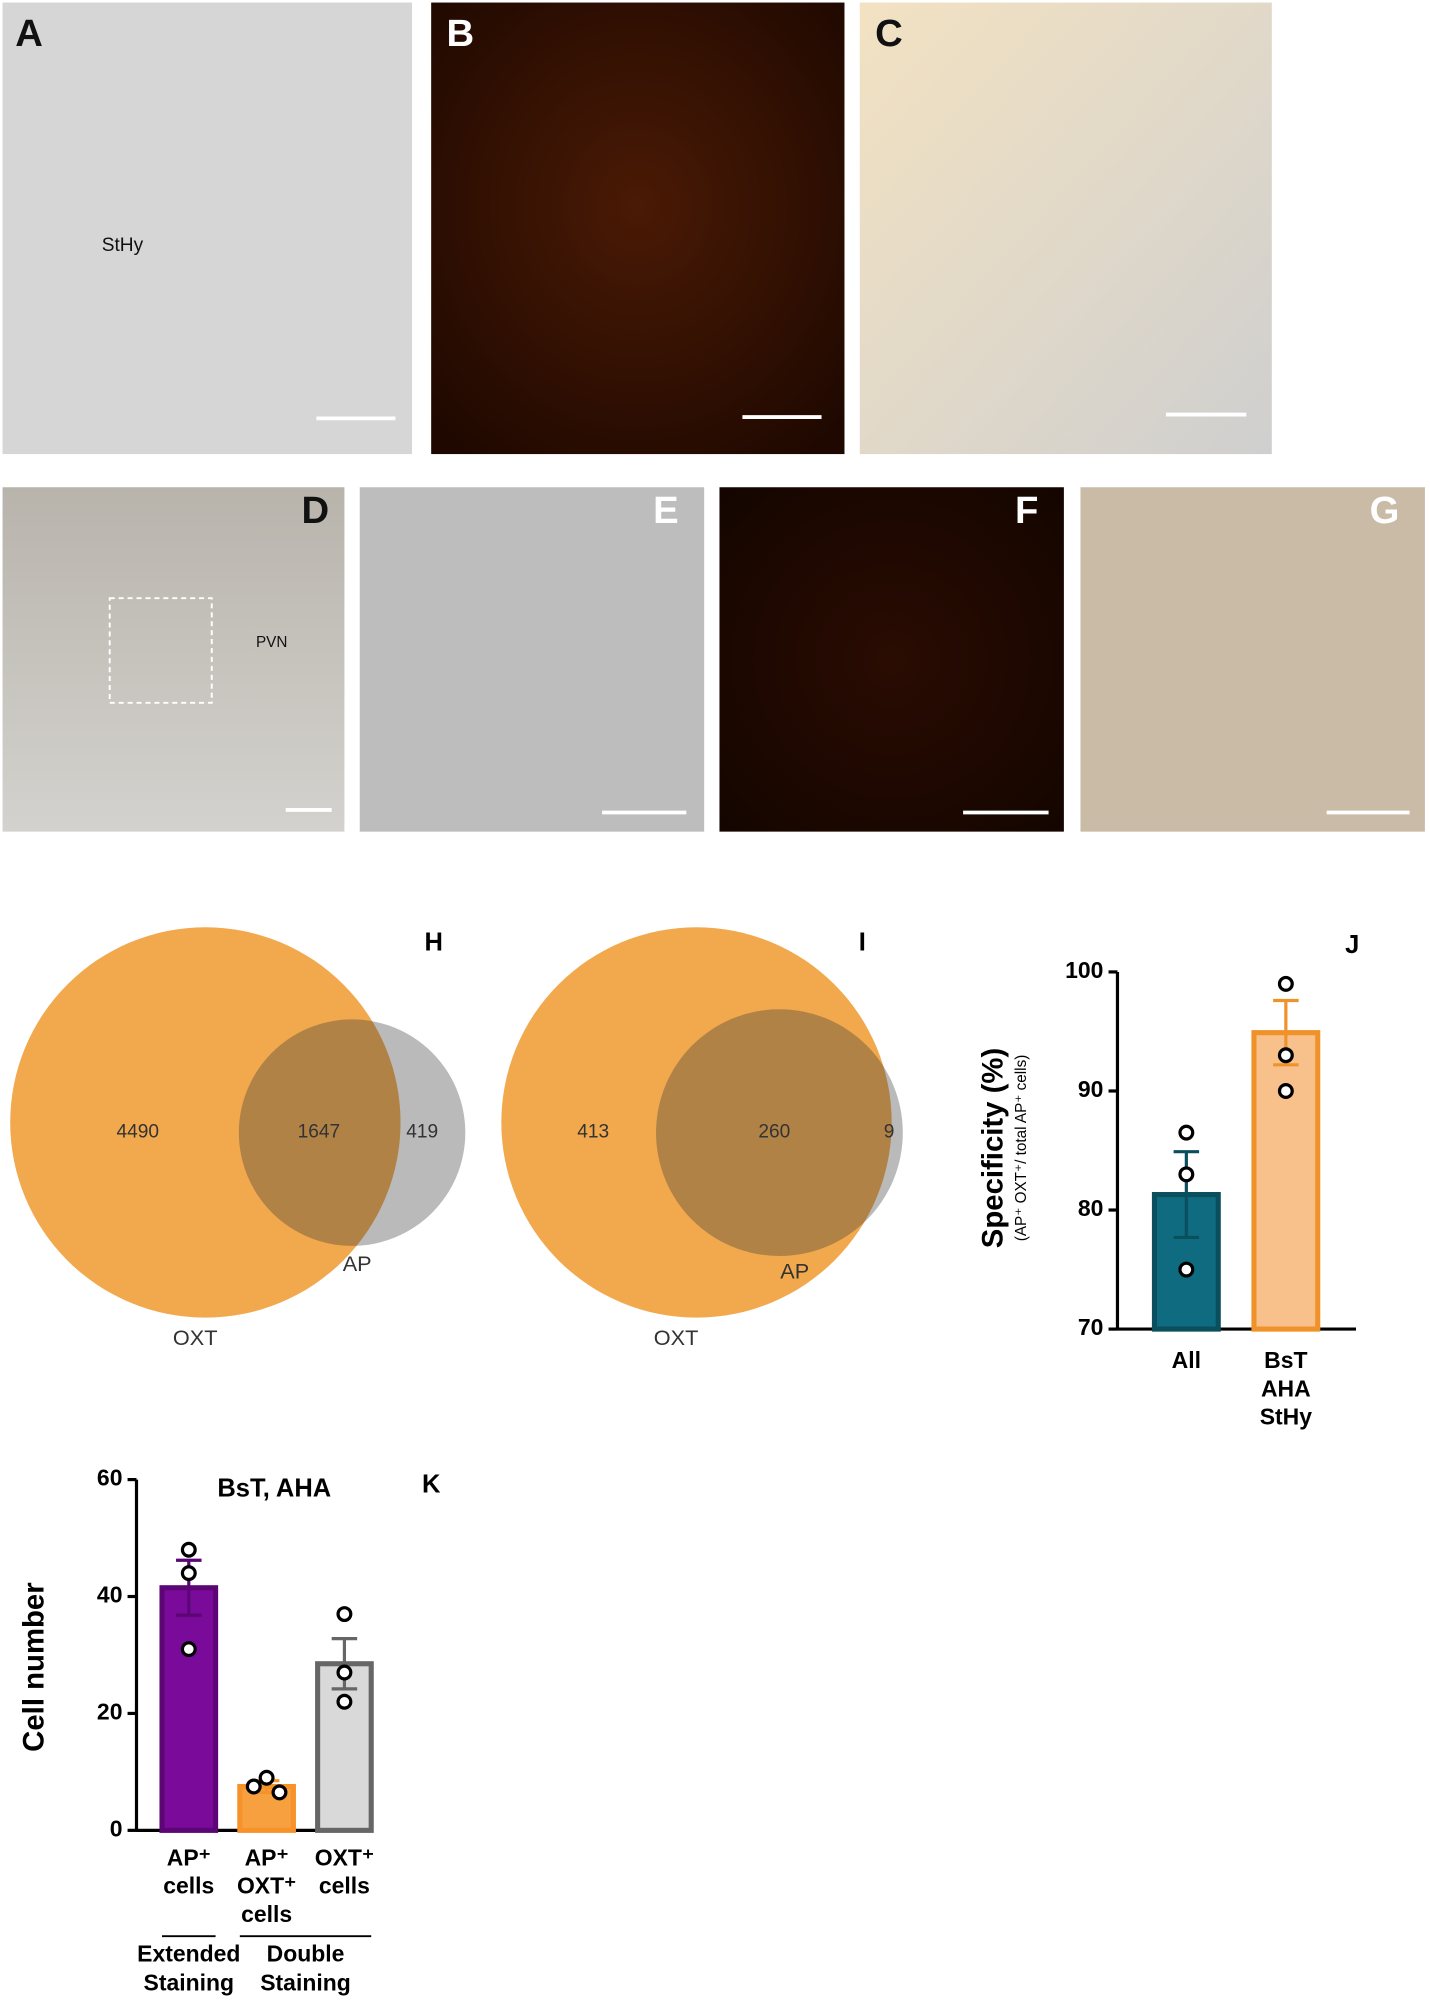 This screenshot has width=1430, height=2000. Describe the element at coordinates (422, 1132) in the screenshot. I see `region-count: 419` at that location.